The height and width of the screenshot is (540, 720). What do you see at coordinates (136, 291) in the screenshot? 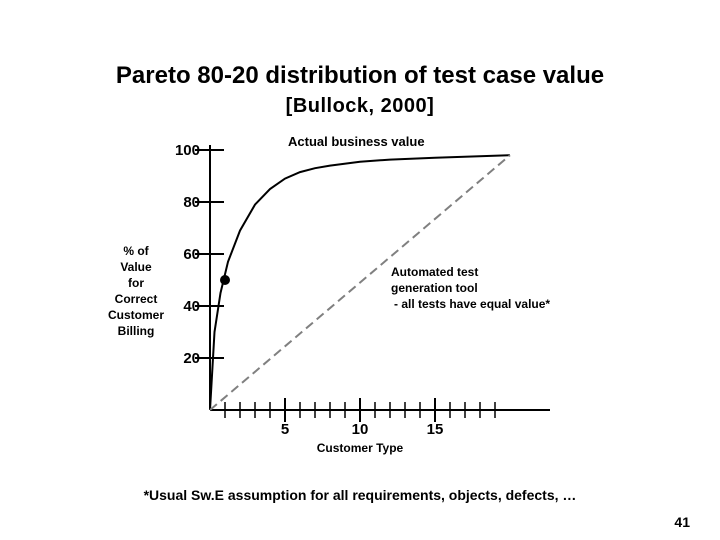
I see `y-axis-label: % of Value for Correct Customer Billing` at bounding box center [136, 291].